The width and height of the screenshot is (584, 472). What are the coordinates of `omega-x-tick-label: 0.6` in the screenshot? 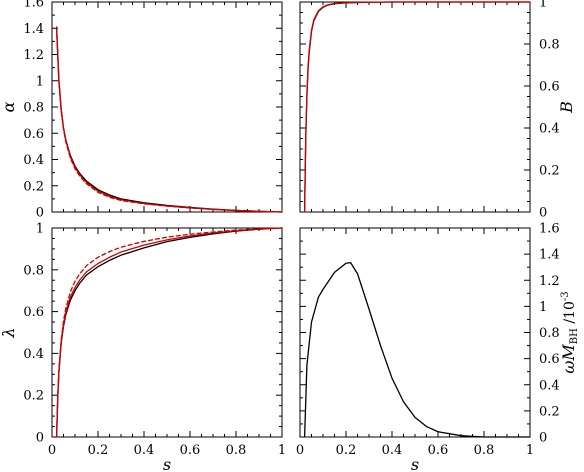 It's located at (438, 450).